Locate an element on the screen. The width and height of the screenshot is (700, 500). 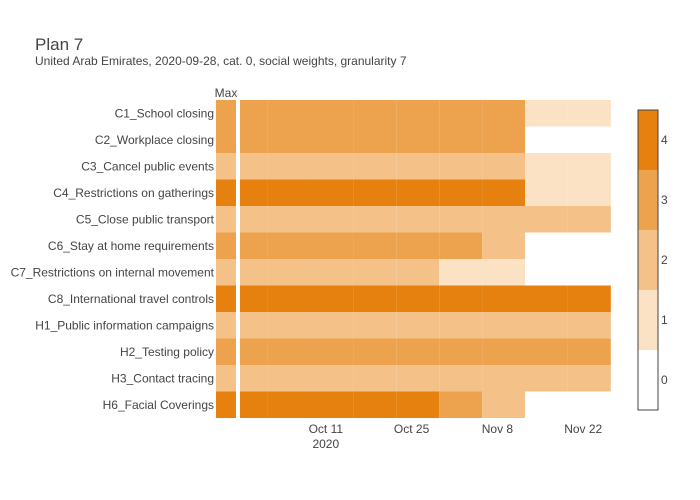
max-column-label: Max is located at coordinates (226, 93).